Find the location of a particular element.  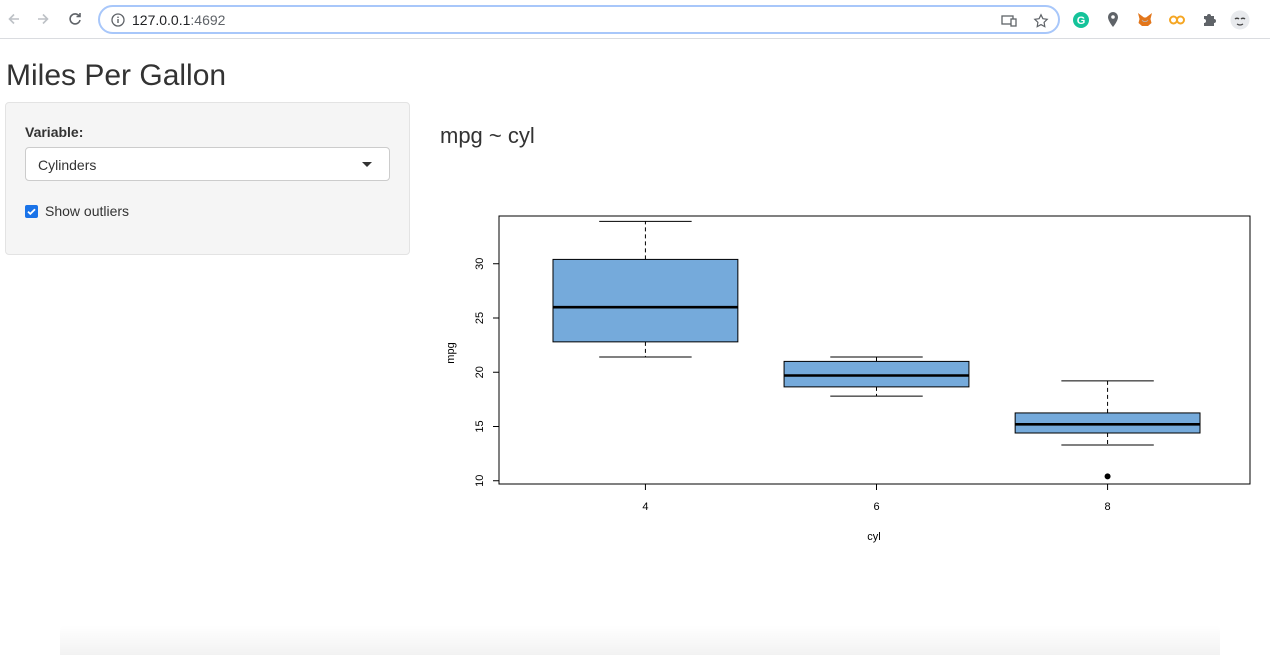

metamask-icon is located at coordinates (1145, 20).